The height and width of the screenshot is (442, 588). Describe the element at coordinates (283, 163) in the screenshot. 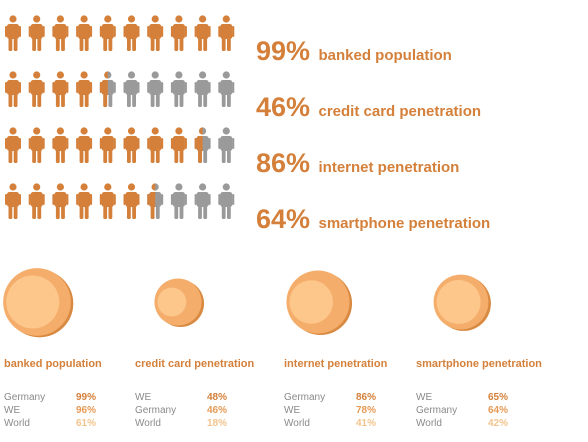

I see `pictogram-row-3-value: 86%` at that location.